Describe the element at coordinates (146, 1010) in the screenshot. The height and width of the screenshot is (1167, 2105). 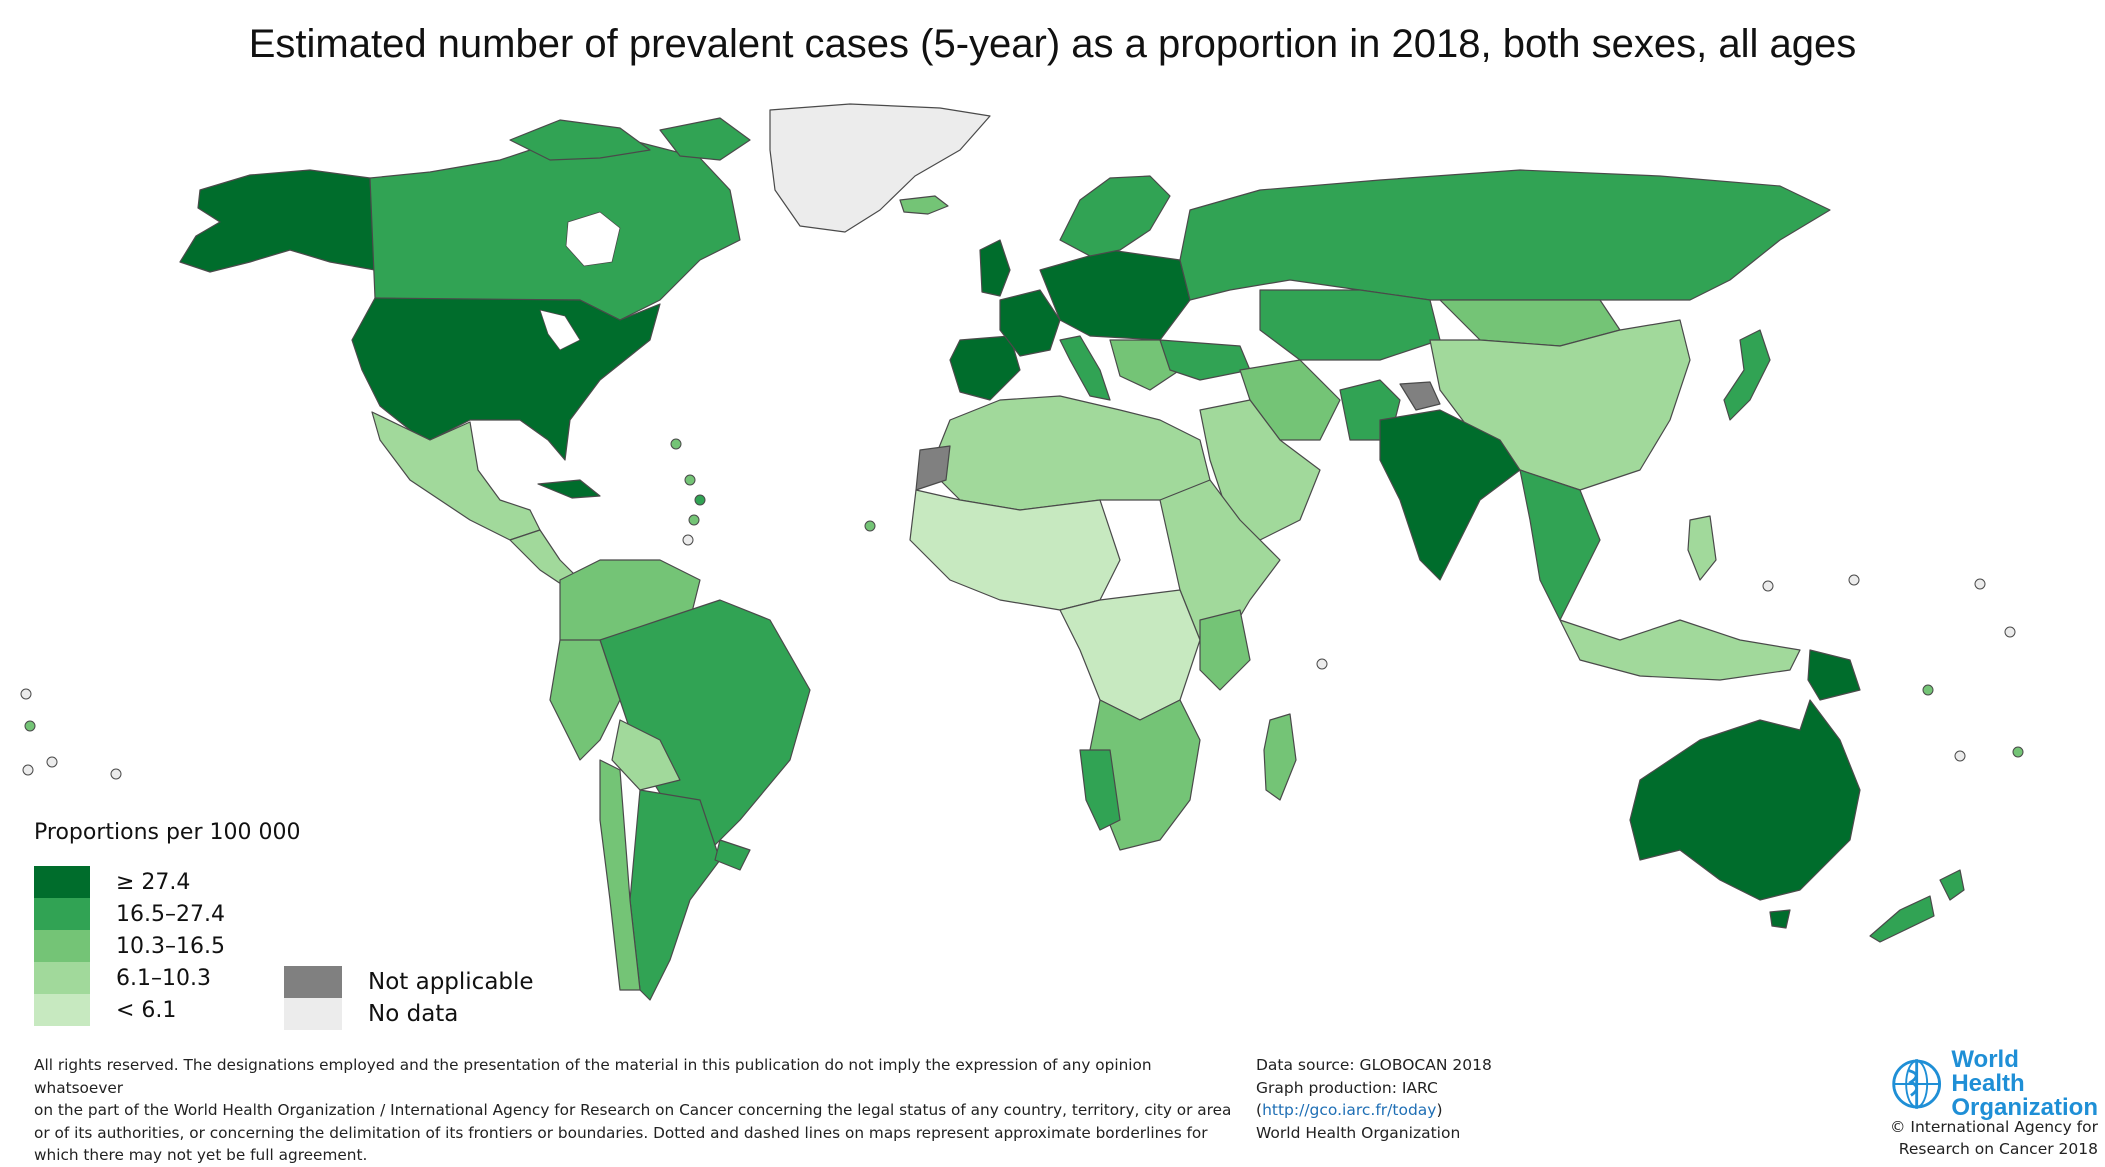
I see `legend-label: < 6.1` at that location.